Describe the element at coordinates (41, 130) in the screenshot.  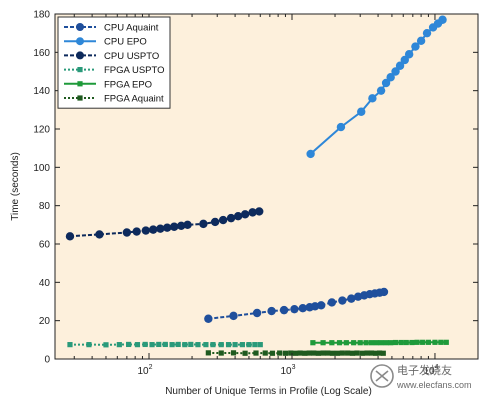
I see `y-tick-label: 120` at that location.